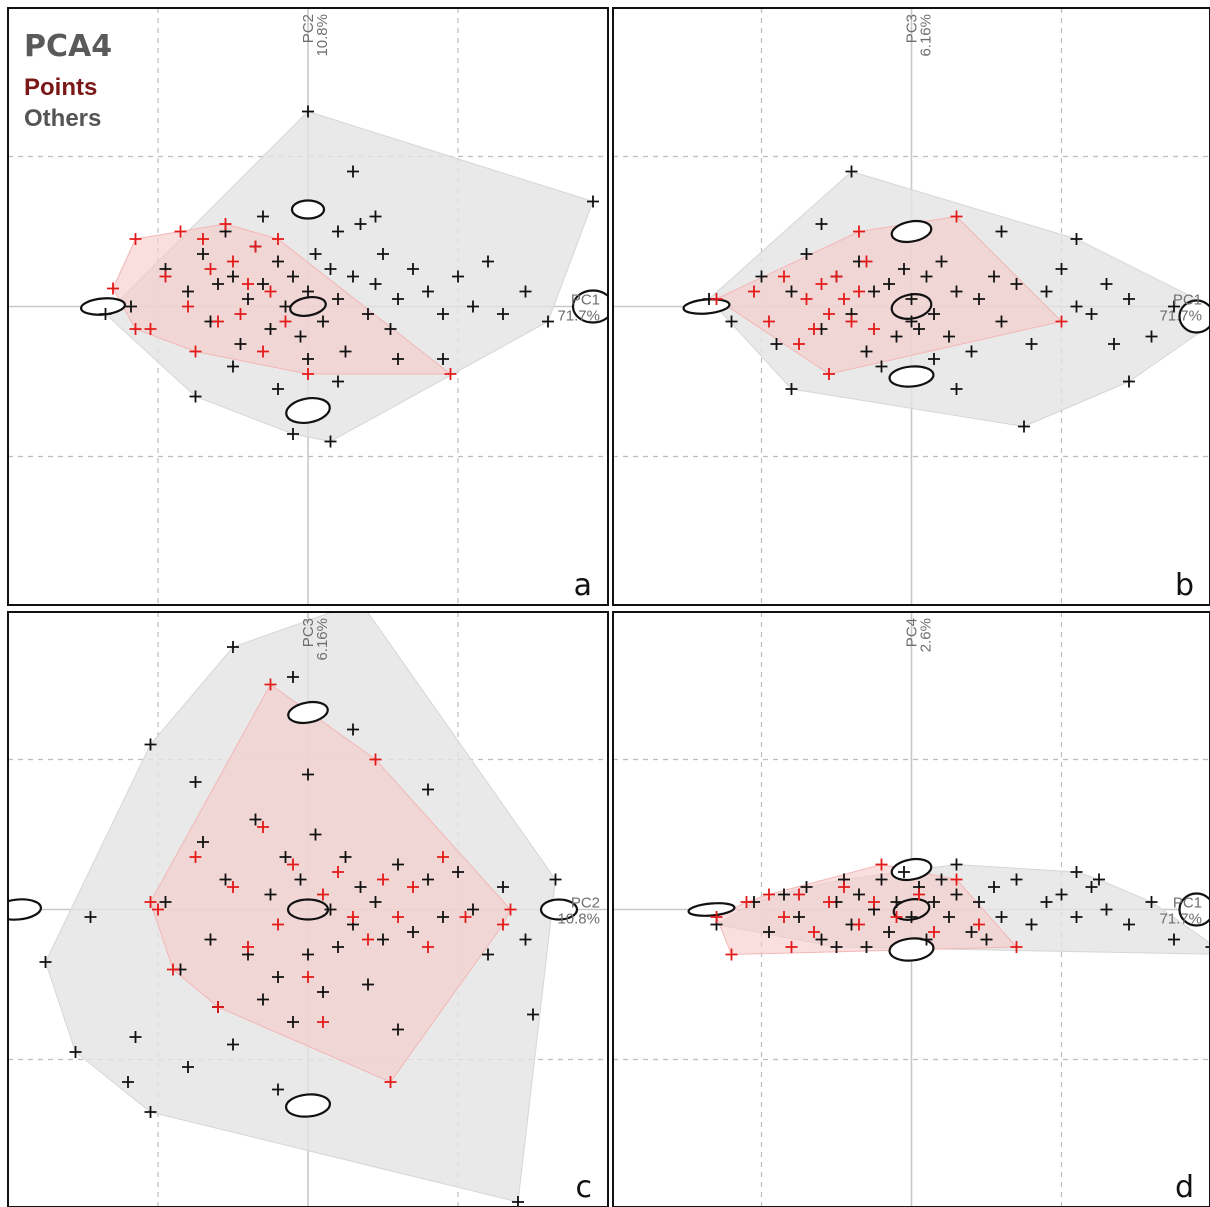 The image size is (1210, 1207). Describe the element at coordinates (308, 632) in the screenshot. I see `y-axis-name: PC3` at that location.